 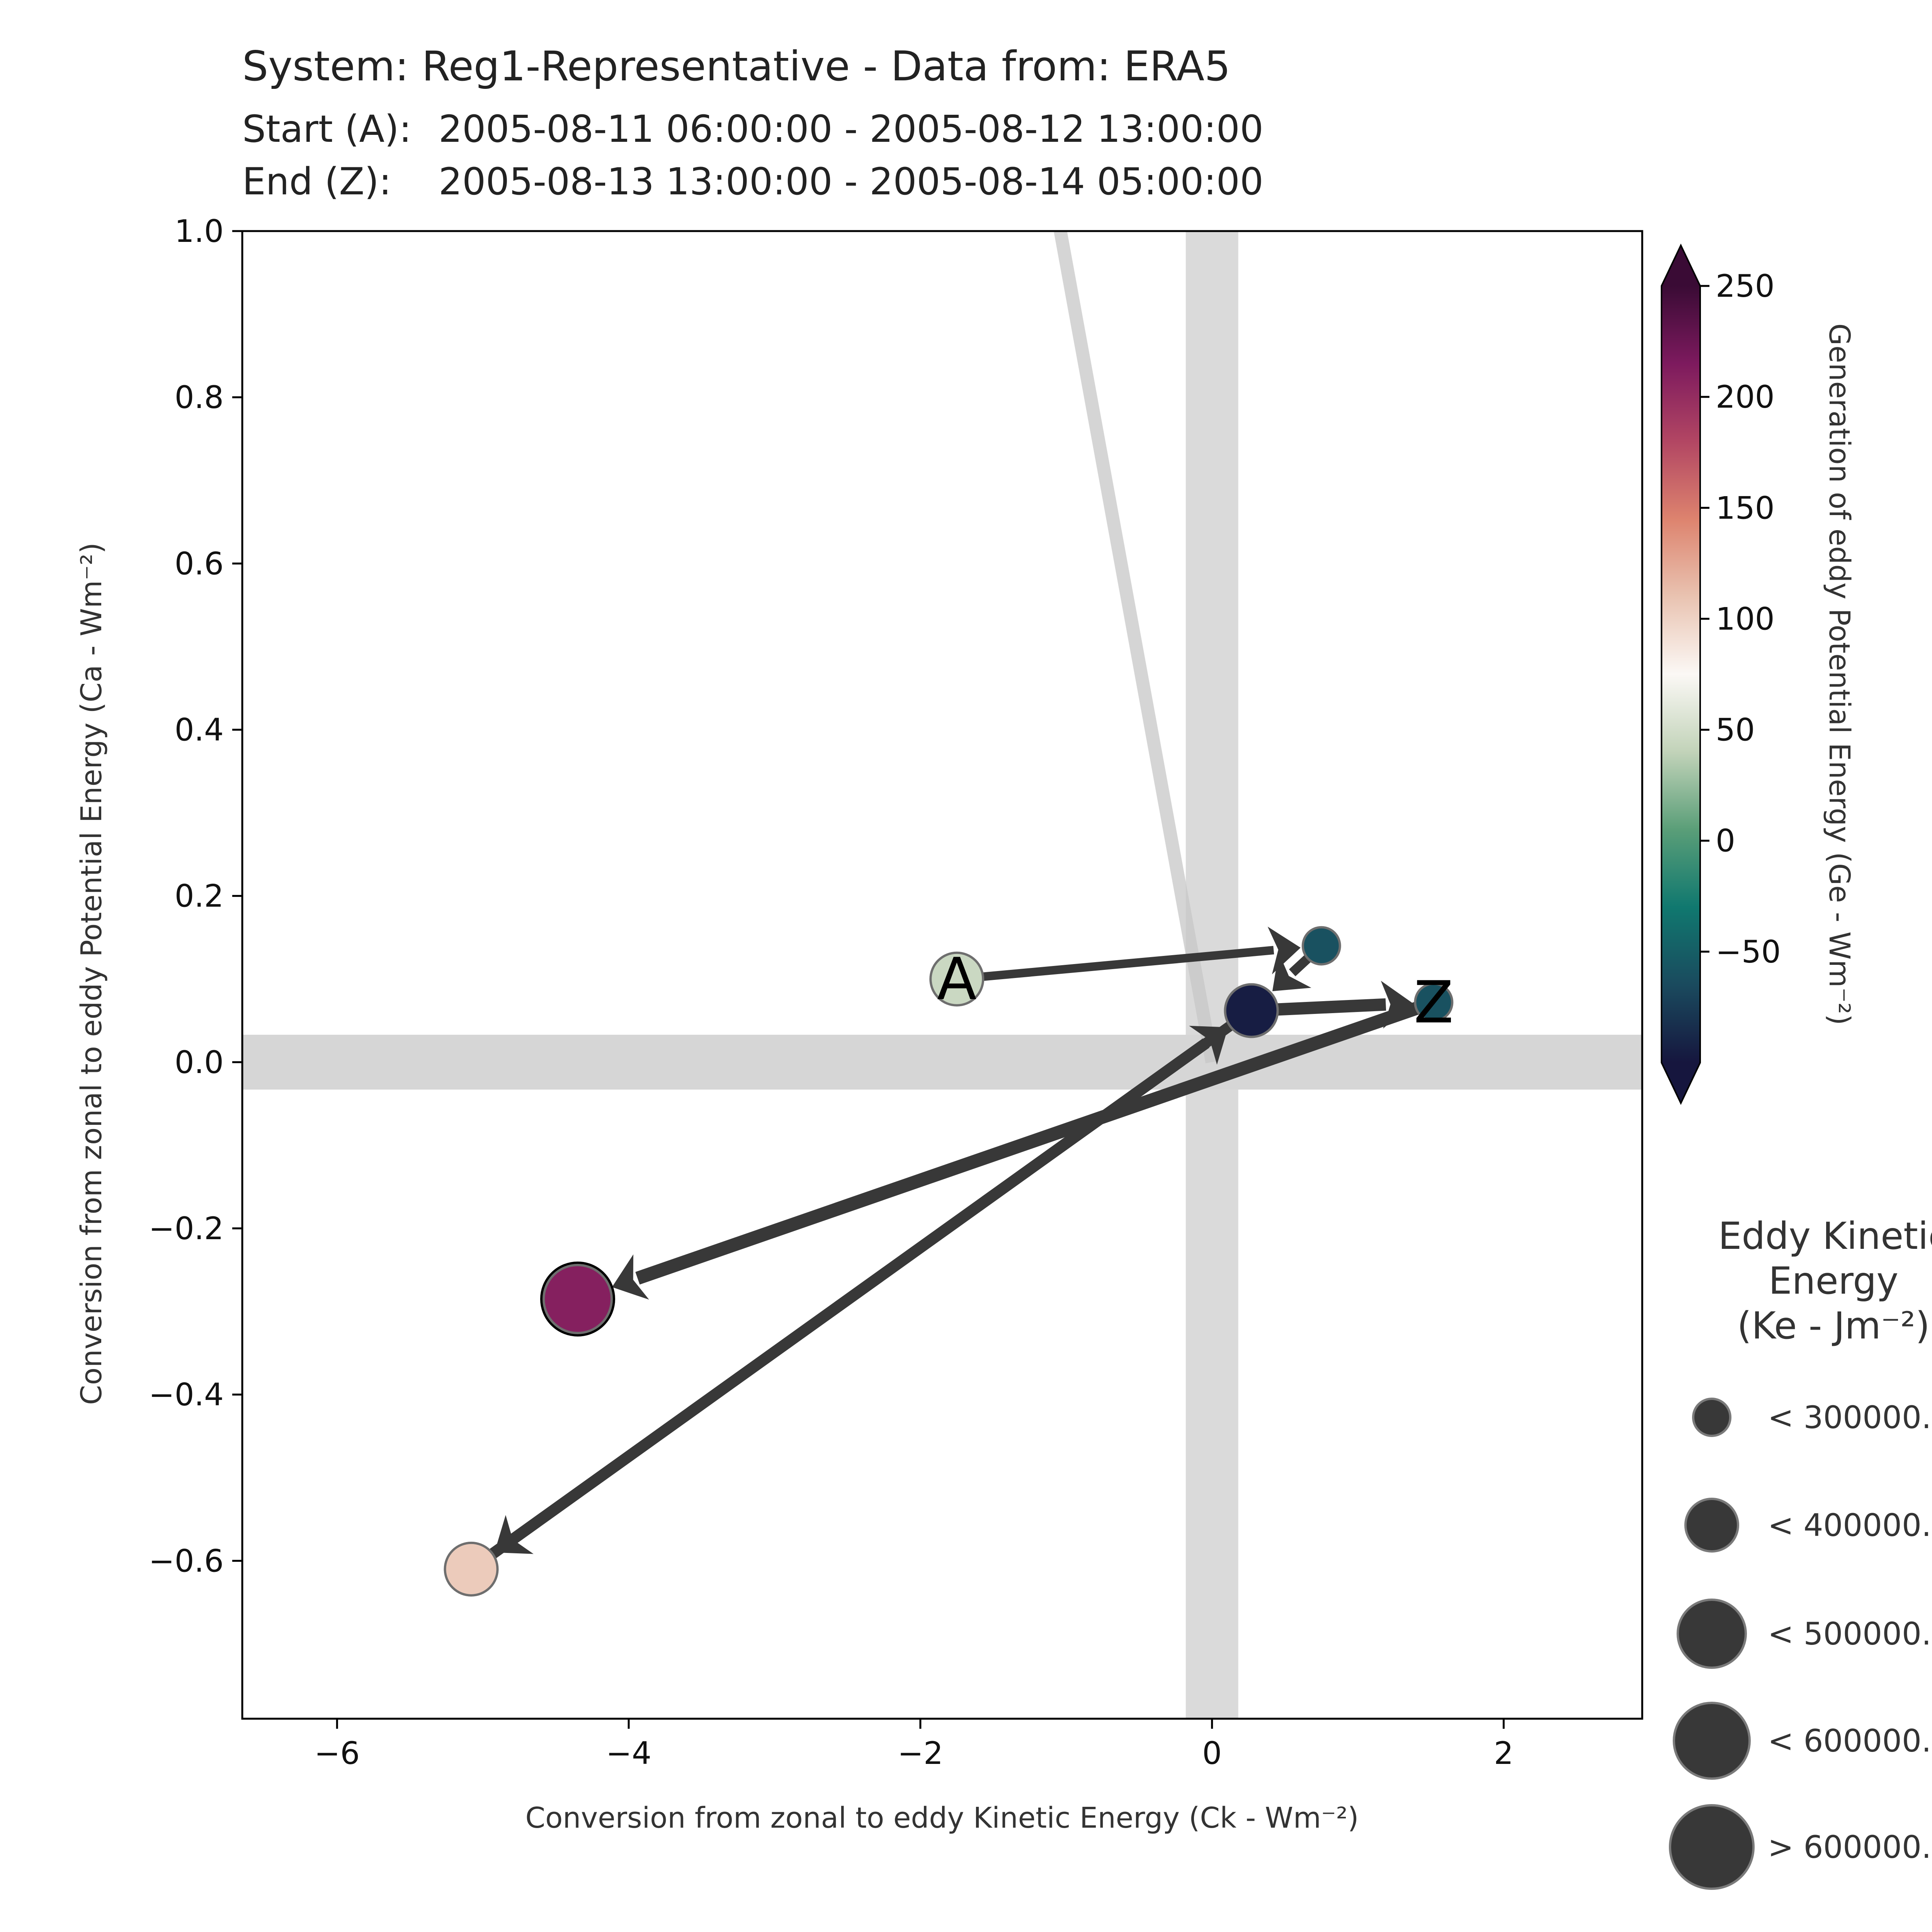 I want to click on x-tick-label: −2, so click(x=921, y=1753).